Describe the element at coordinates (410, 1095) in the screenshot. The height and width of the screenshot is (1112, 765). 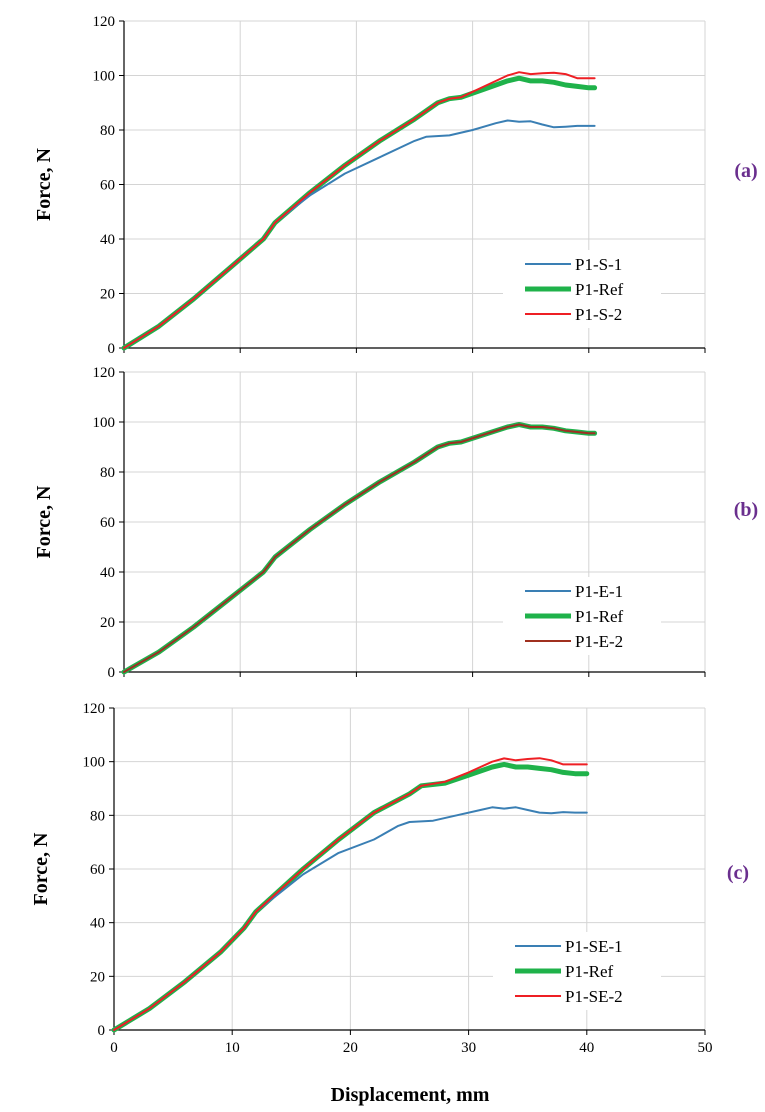
I see `x-axis-title: Displacement, mm` at that location.